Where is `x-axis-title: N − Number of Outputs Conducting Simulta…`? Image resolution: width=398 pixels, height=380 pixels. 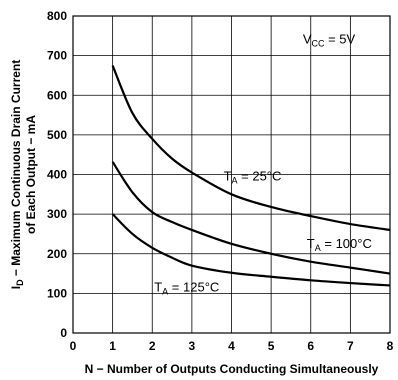
x-axis-title: N − Number of Outputs Conducting Simulta… is located at coordinates (232, 369).